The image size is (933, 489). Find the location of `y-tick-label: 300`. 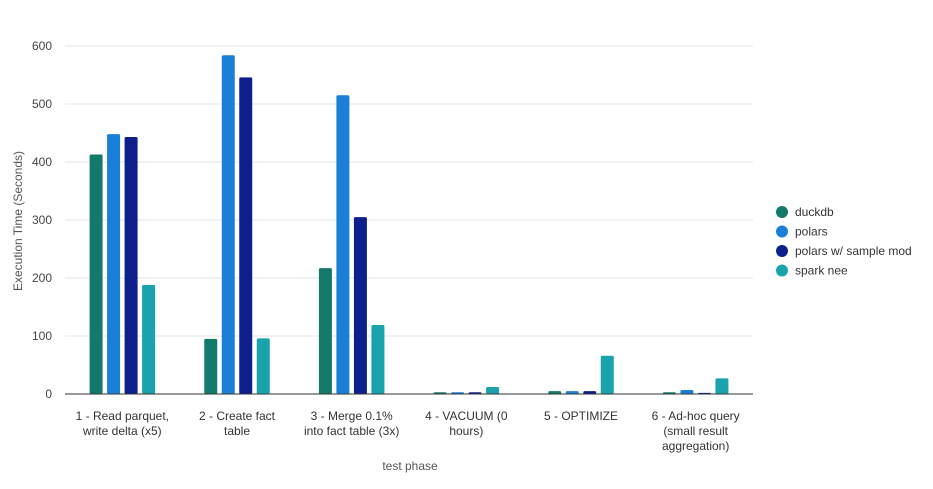

y-tick-label: 300 is located at coordinates (42, 220).